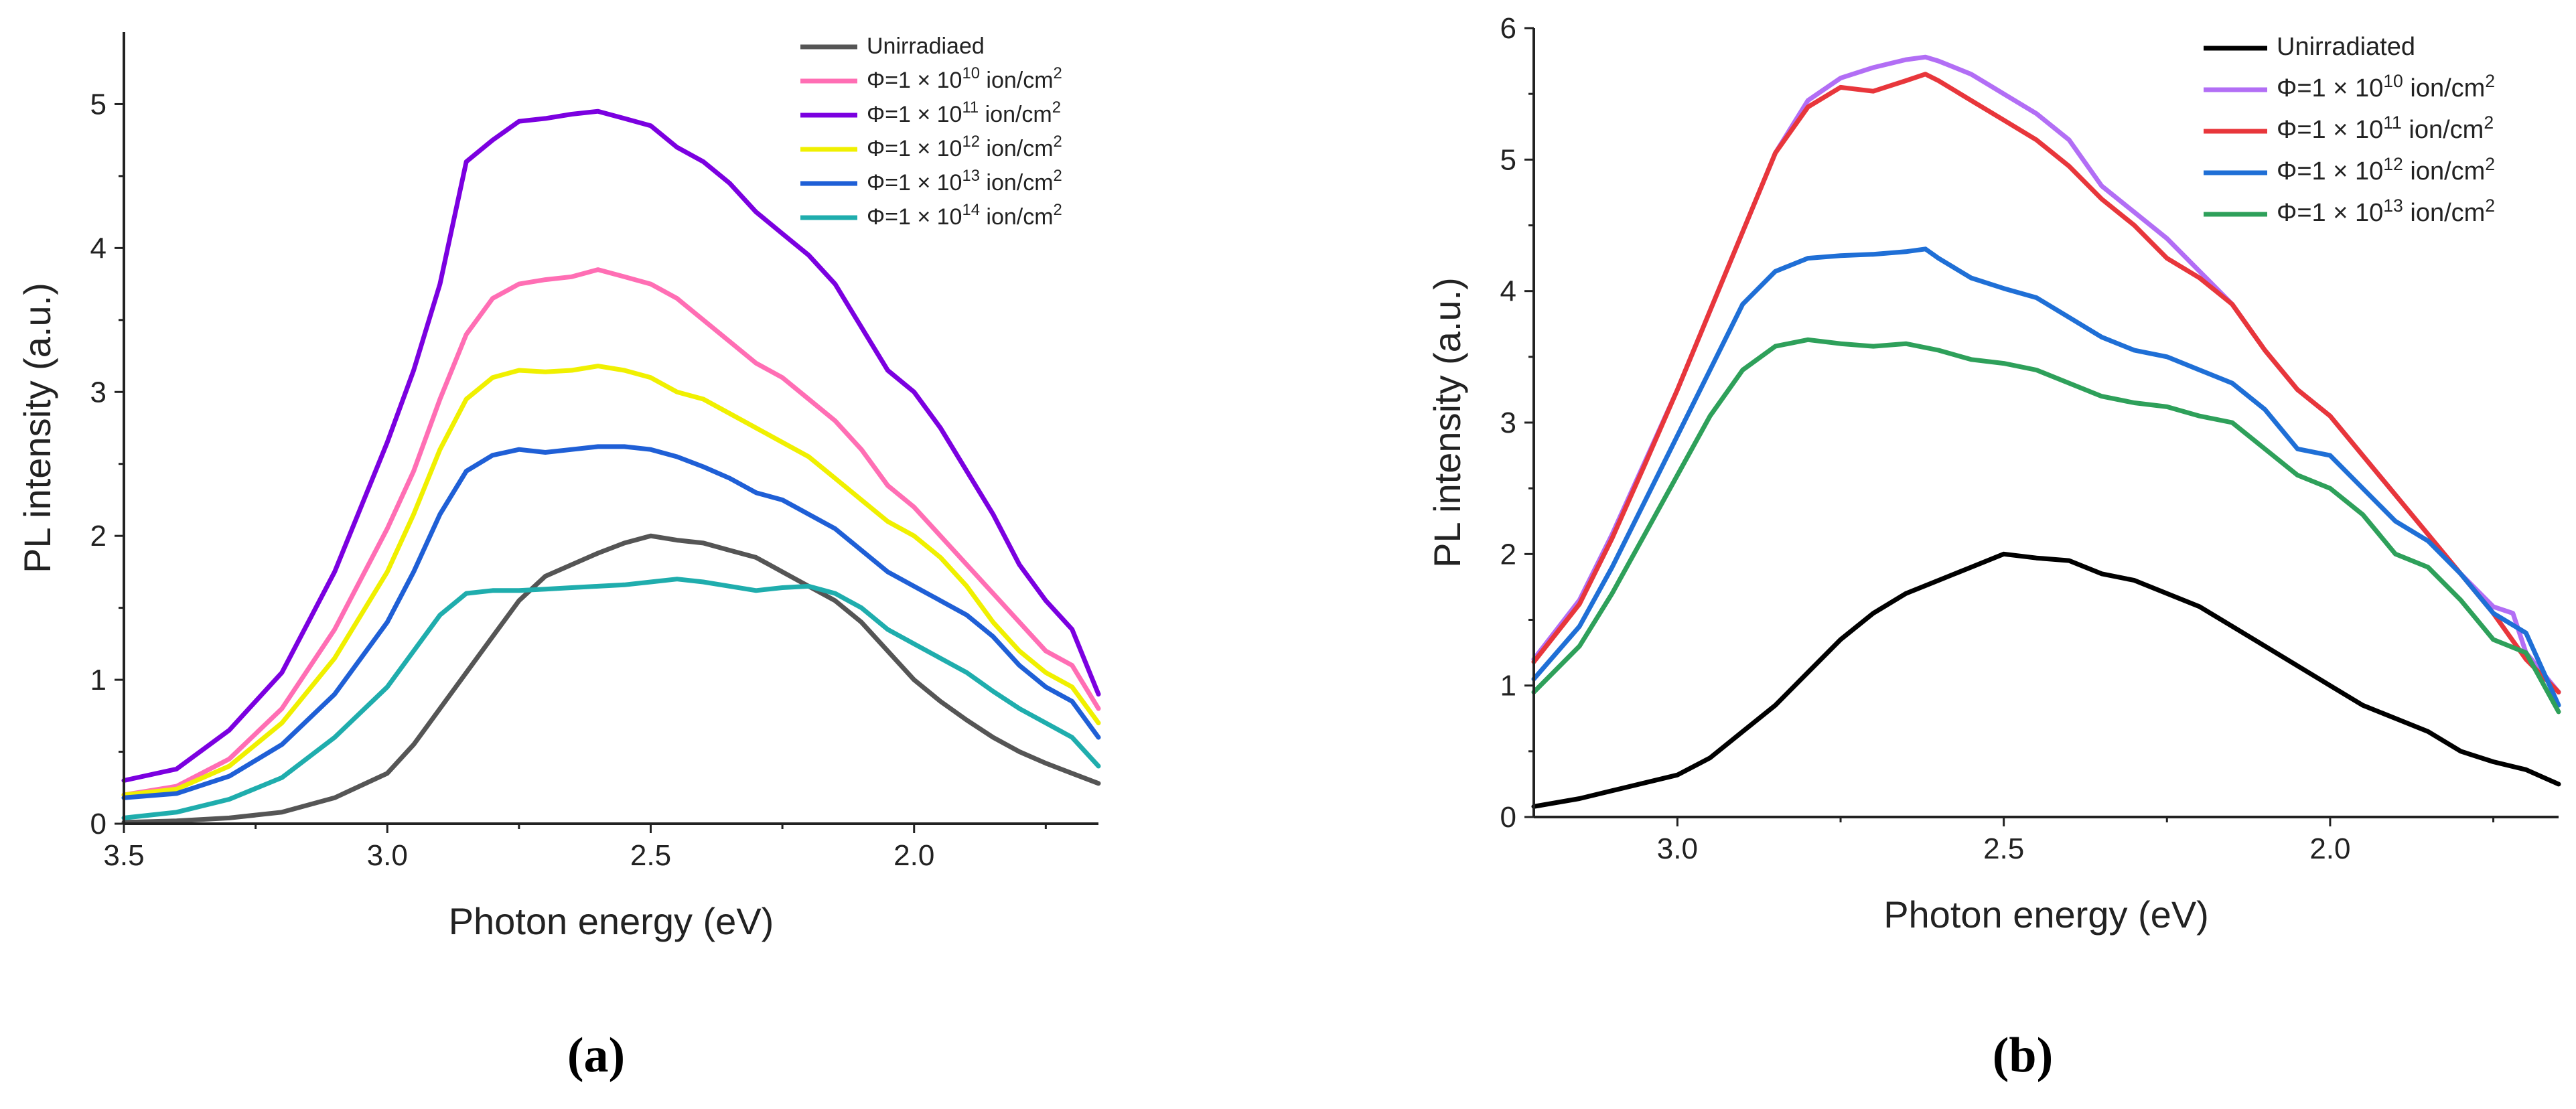  What do you see at coordinates (964, 215) in the screenshot?
I see `legend-entry-6: Φ=1 × 1014 ion/cm2` at bounding box center [964, 215].